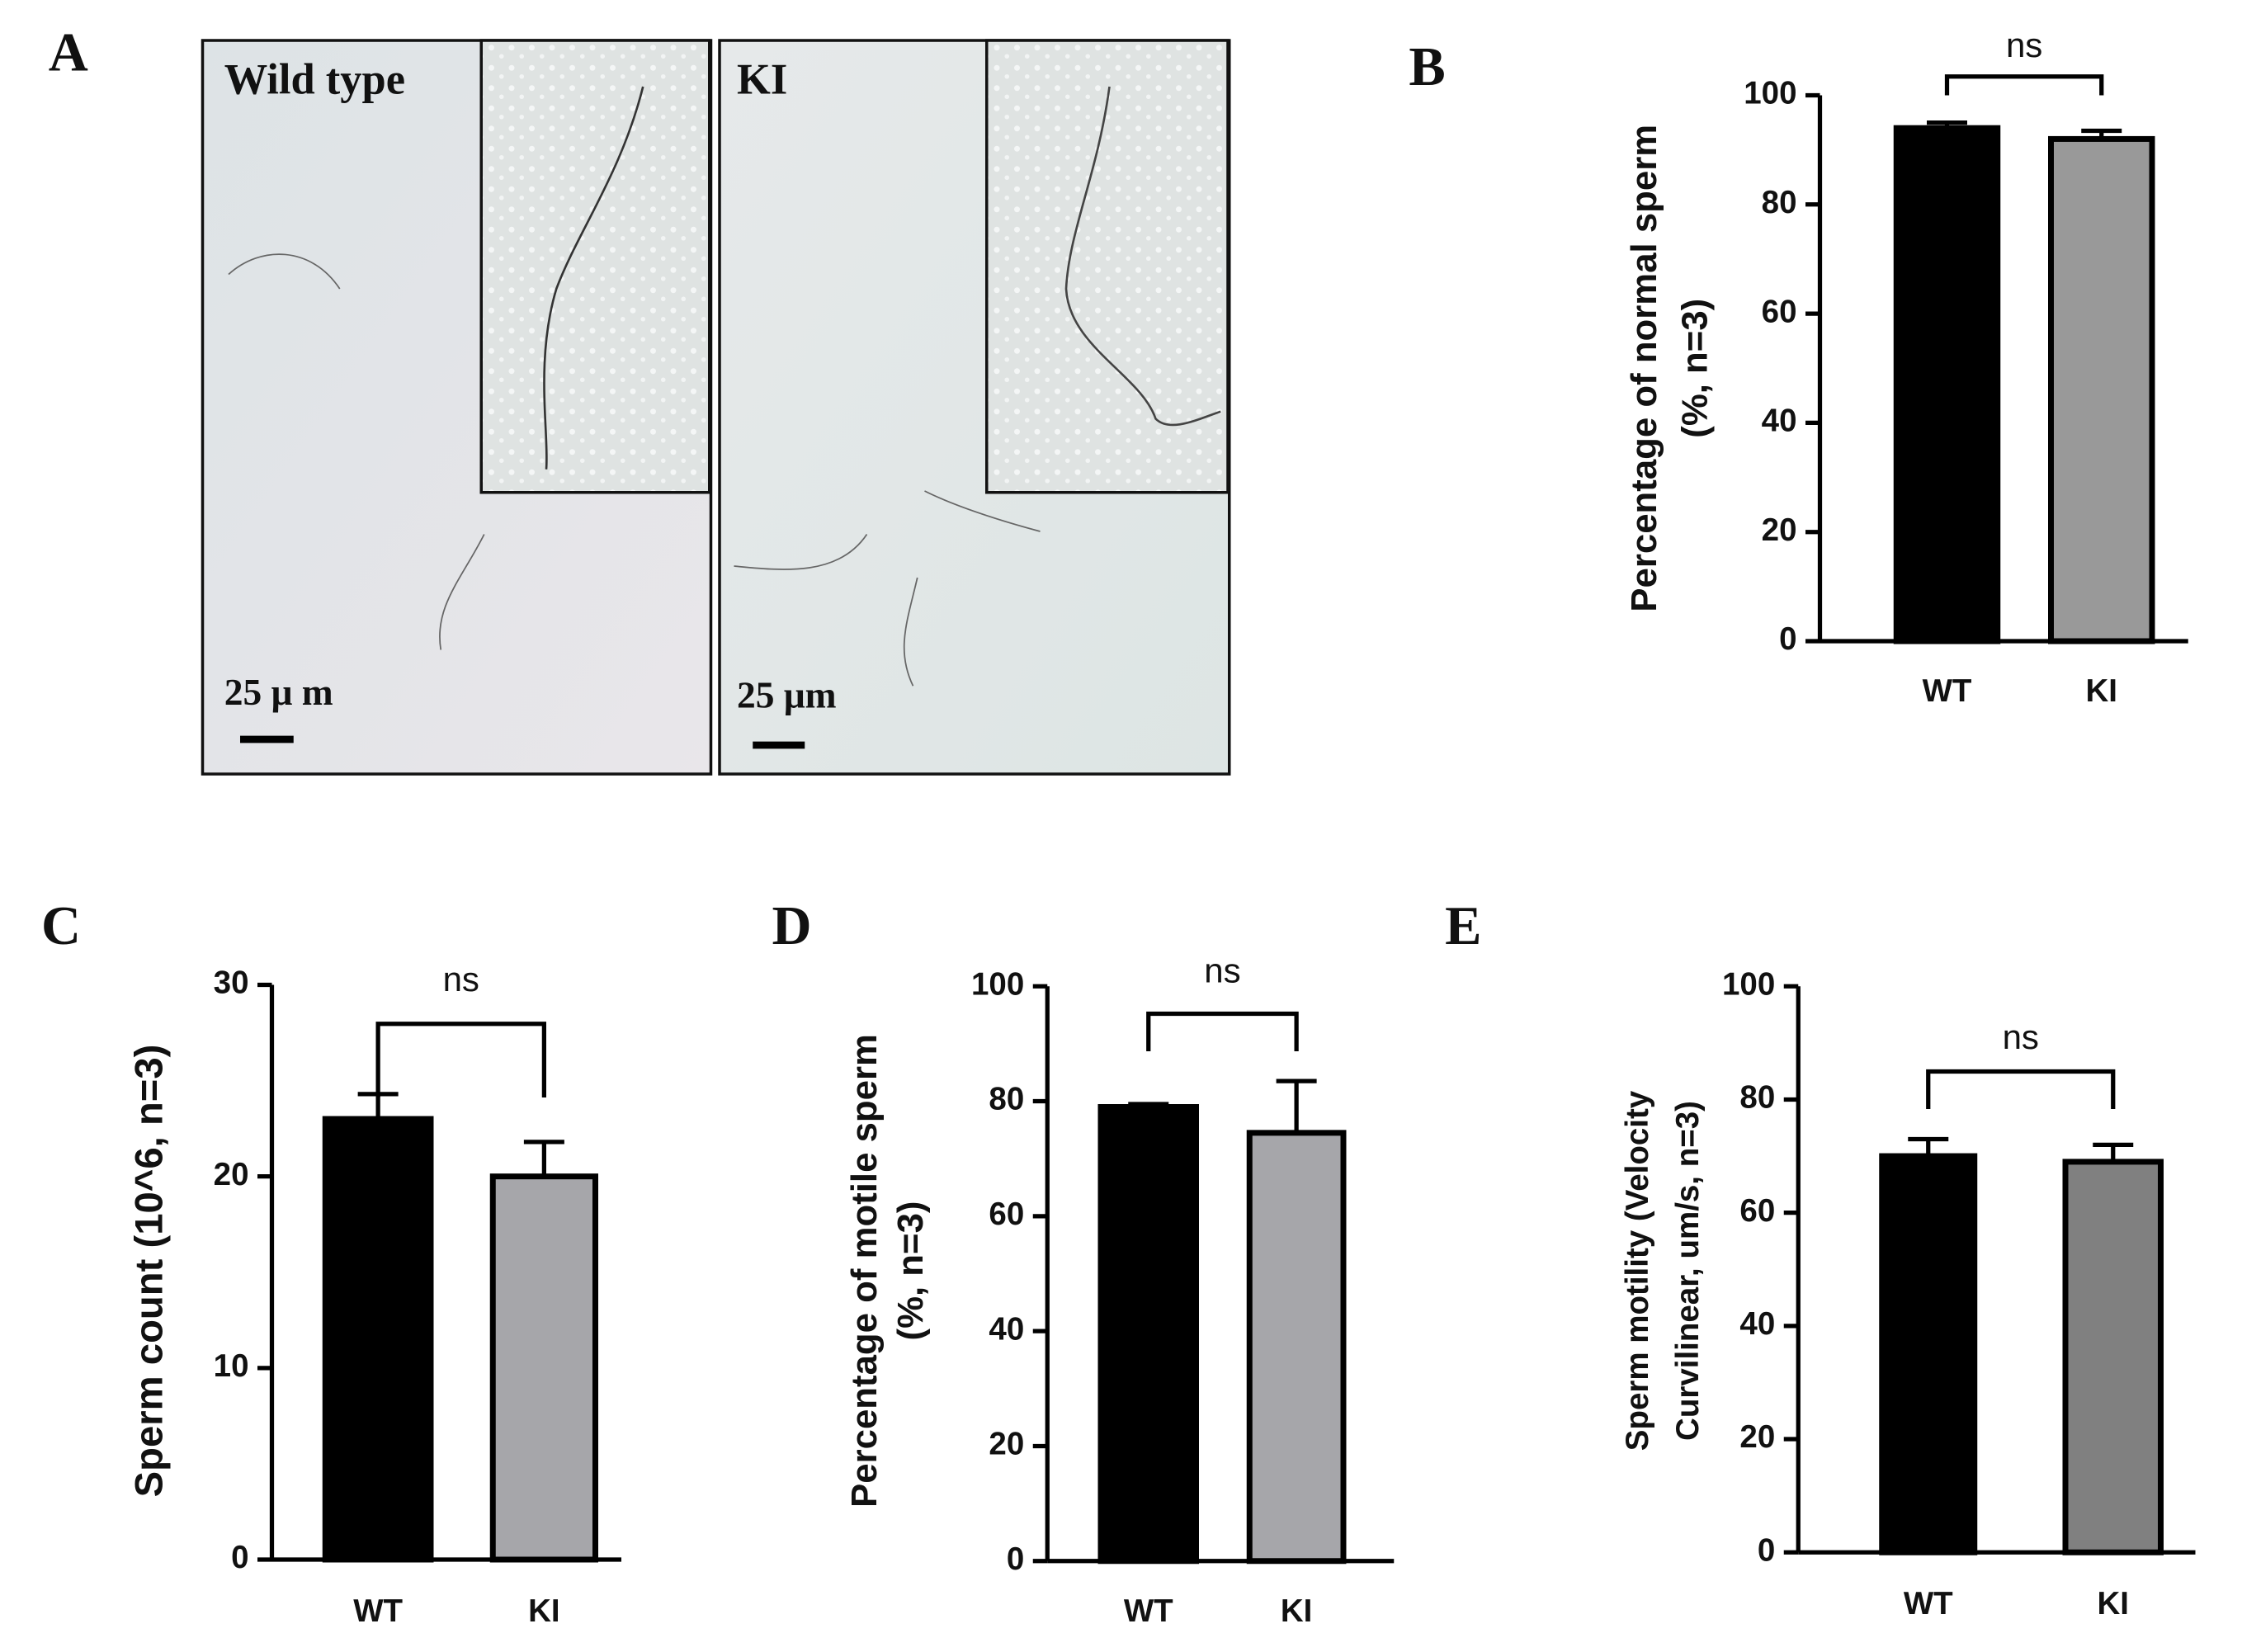 This screenshot has width=2242, height=1652. Describe the element at coordinates (1463, 926) in the screenshot. I see `panel-label: E` at that location.